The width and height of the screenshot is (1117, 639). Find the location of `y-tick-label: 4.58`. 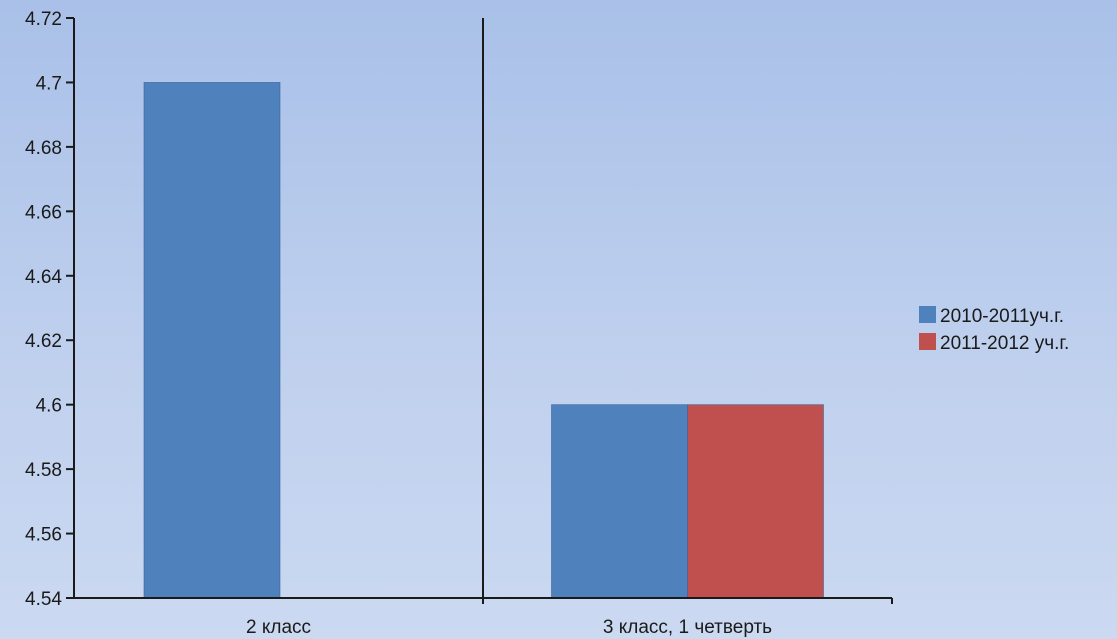

y-tick-label: 4.58 is located at coordinates (43, 470).